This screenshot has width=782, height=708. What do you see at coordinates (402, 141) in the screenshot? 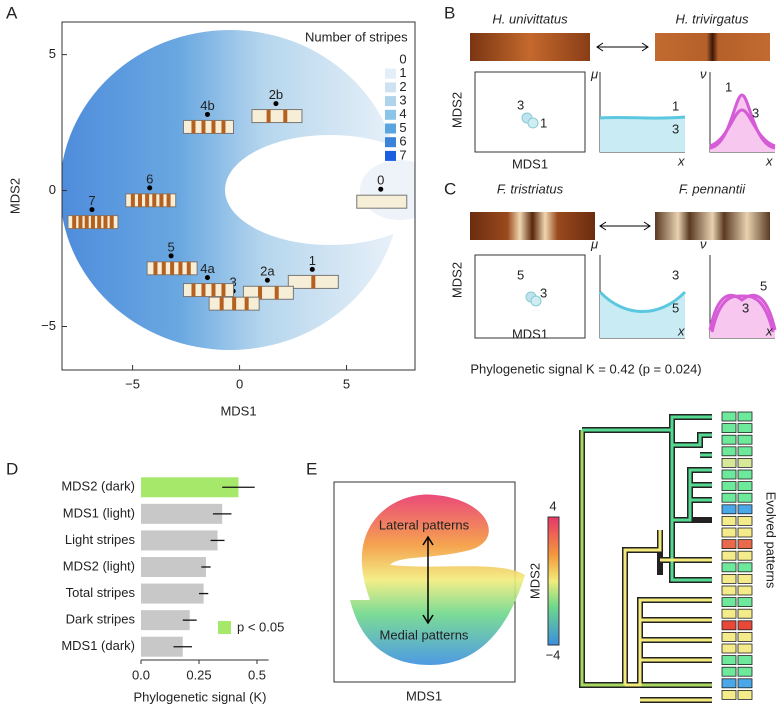
I see `legend-label: 6` at bounding box center [402, 141].